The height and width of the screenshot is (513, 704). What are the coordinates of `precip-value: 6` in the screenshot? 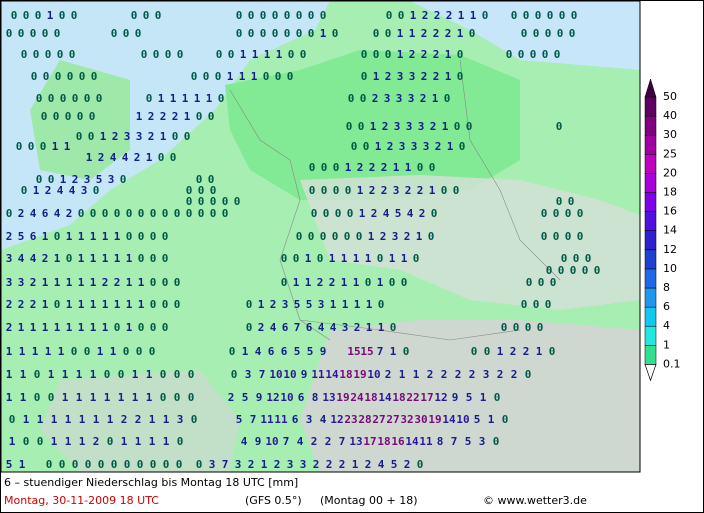 It's located at (45, 213).